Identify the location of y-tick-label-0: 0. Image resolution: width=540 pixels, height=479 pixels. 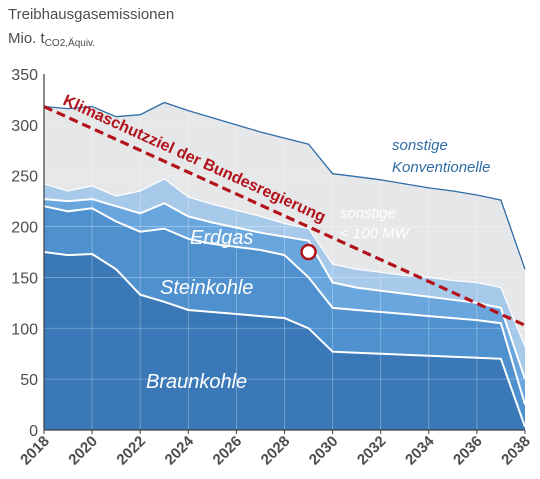
(33, 431).